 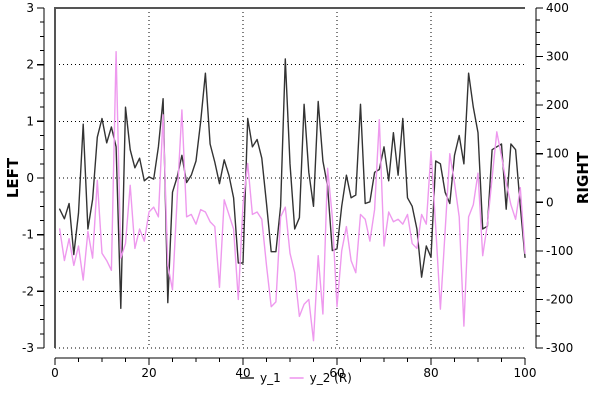 What do you see at coordinates (557, 8) in the screenshot?
I see `right-axis-tick-label: 400` at bounding box center [557, 8].